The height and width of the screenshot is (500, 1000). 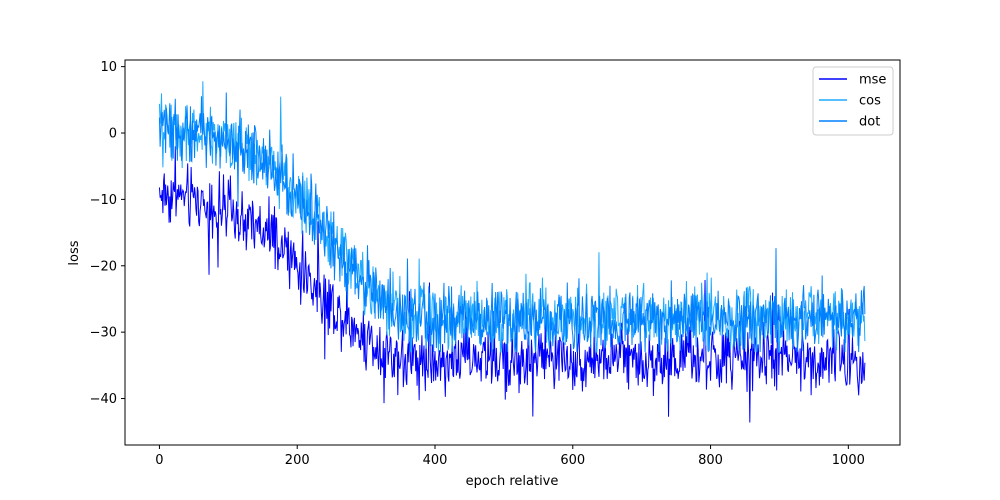 I want to click on y-tick-label: −20, so click(x=103, y=266).